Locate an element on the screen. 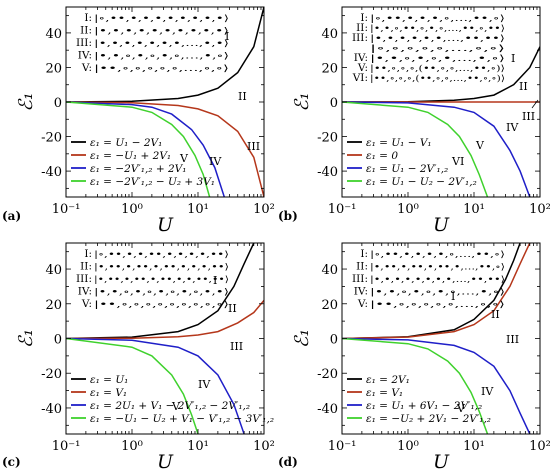 The image size is (550, 475). state-config: |•,•,∘,•,∘,•,∘,•,∘,•,•⟩ is located at coordinates (161, 293).